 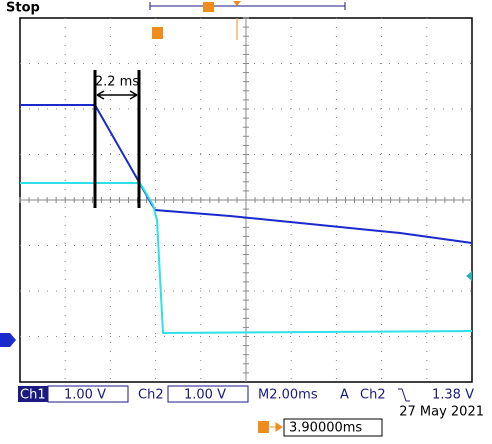 I want to click on ch1-scale: 1.00 V, so click(x=85, y=395).